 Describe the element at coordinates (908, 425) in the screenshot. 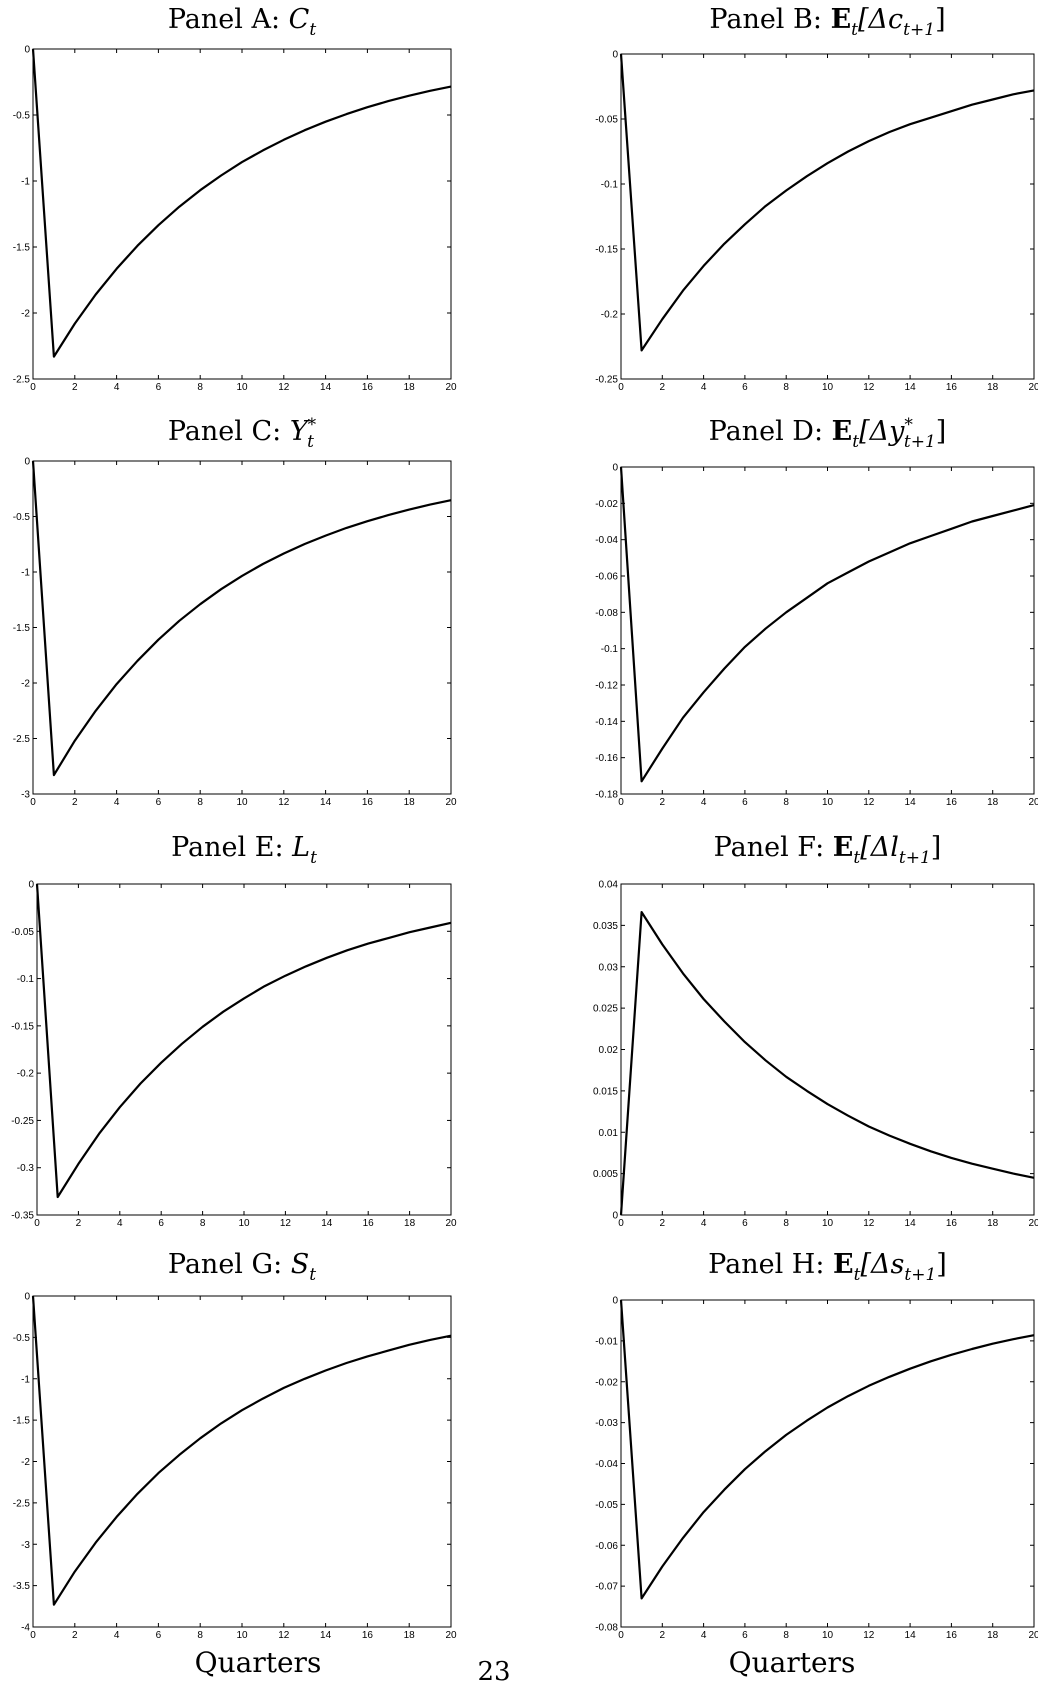

I see `title-operand-superscript: *` at that location.